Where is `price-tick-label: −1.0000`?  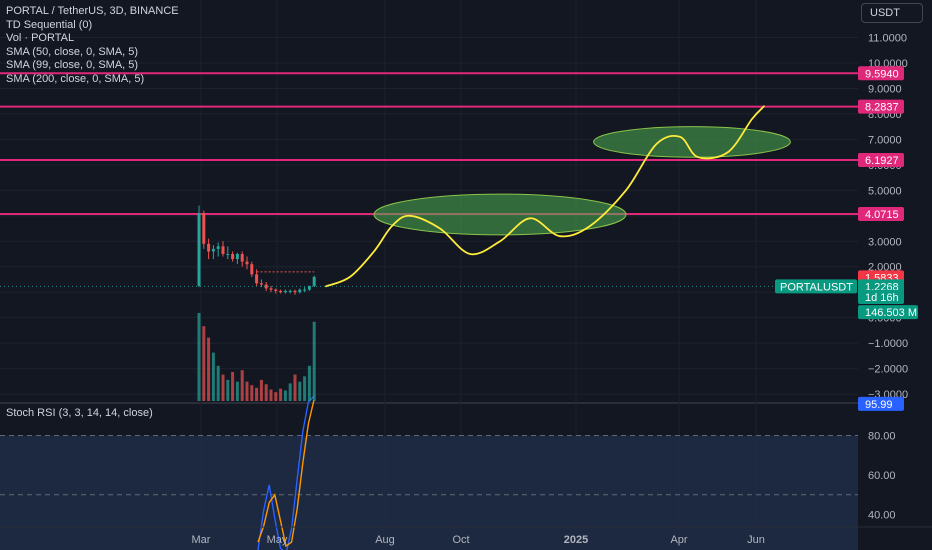 price-tick-label: −1.0000 is located at coordinates (888, 344).